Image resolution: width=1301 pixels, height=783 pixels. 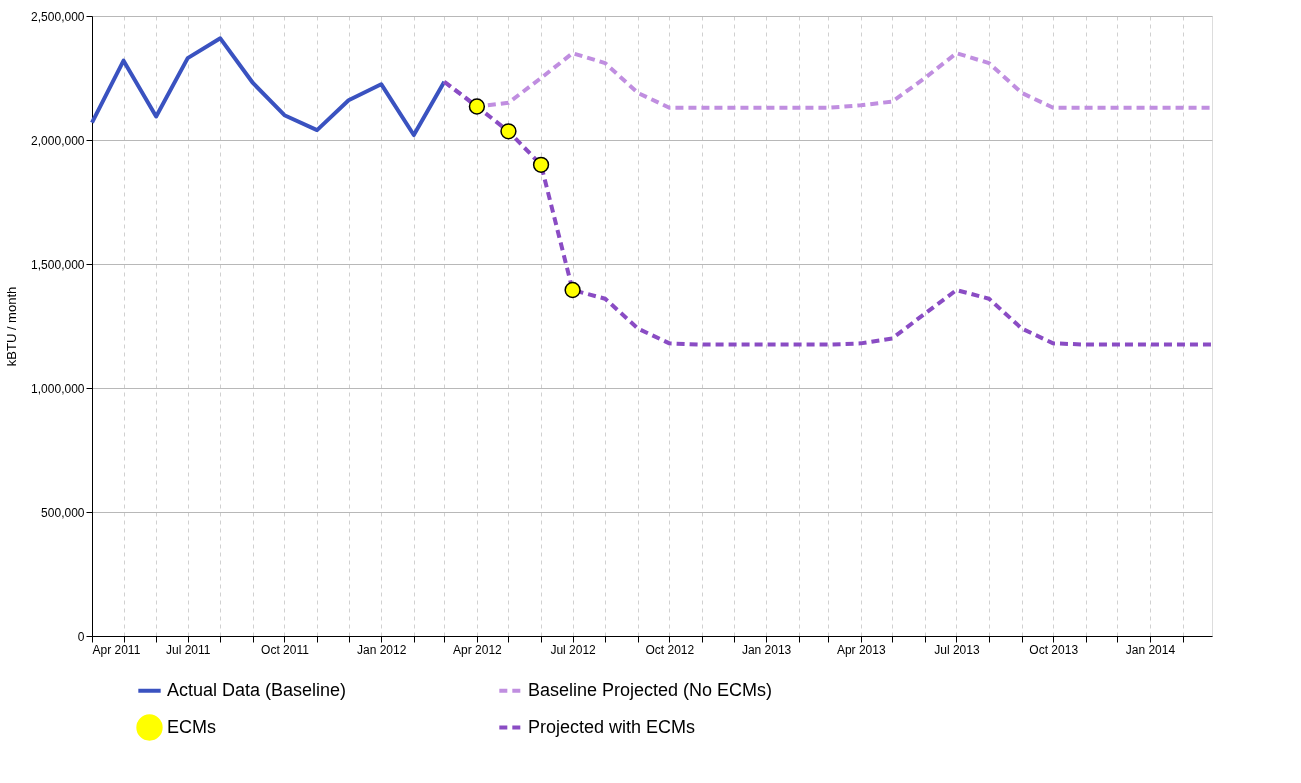 What do you see at coordinates (58, 264) in the screenshot?
I see `y-tick-label: 1,500,000` at bounding box center [58, 264].